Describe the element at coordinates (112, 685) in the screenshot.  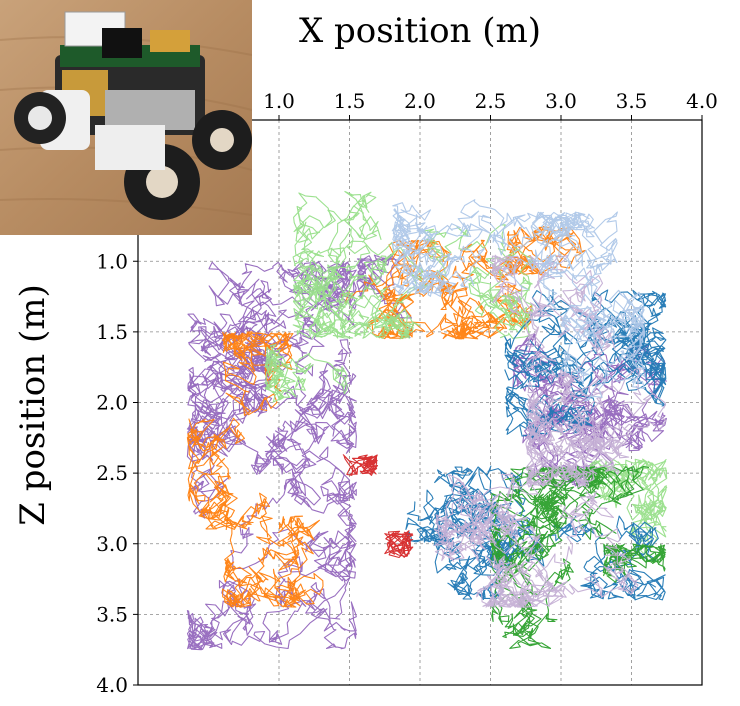
I see `y-tick-label: 4.0` at that location.